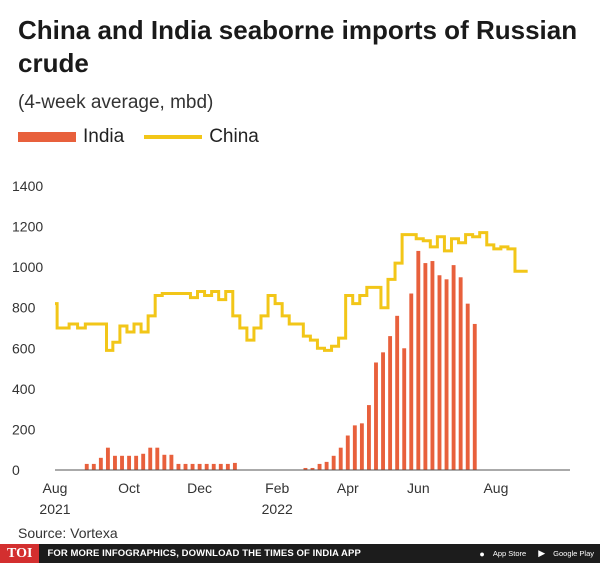 The height and width of the screenshot is (563, 600). I want to click on store-badges: ● App Store ▶ Google Play, so click(530, 553).